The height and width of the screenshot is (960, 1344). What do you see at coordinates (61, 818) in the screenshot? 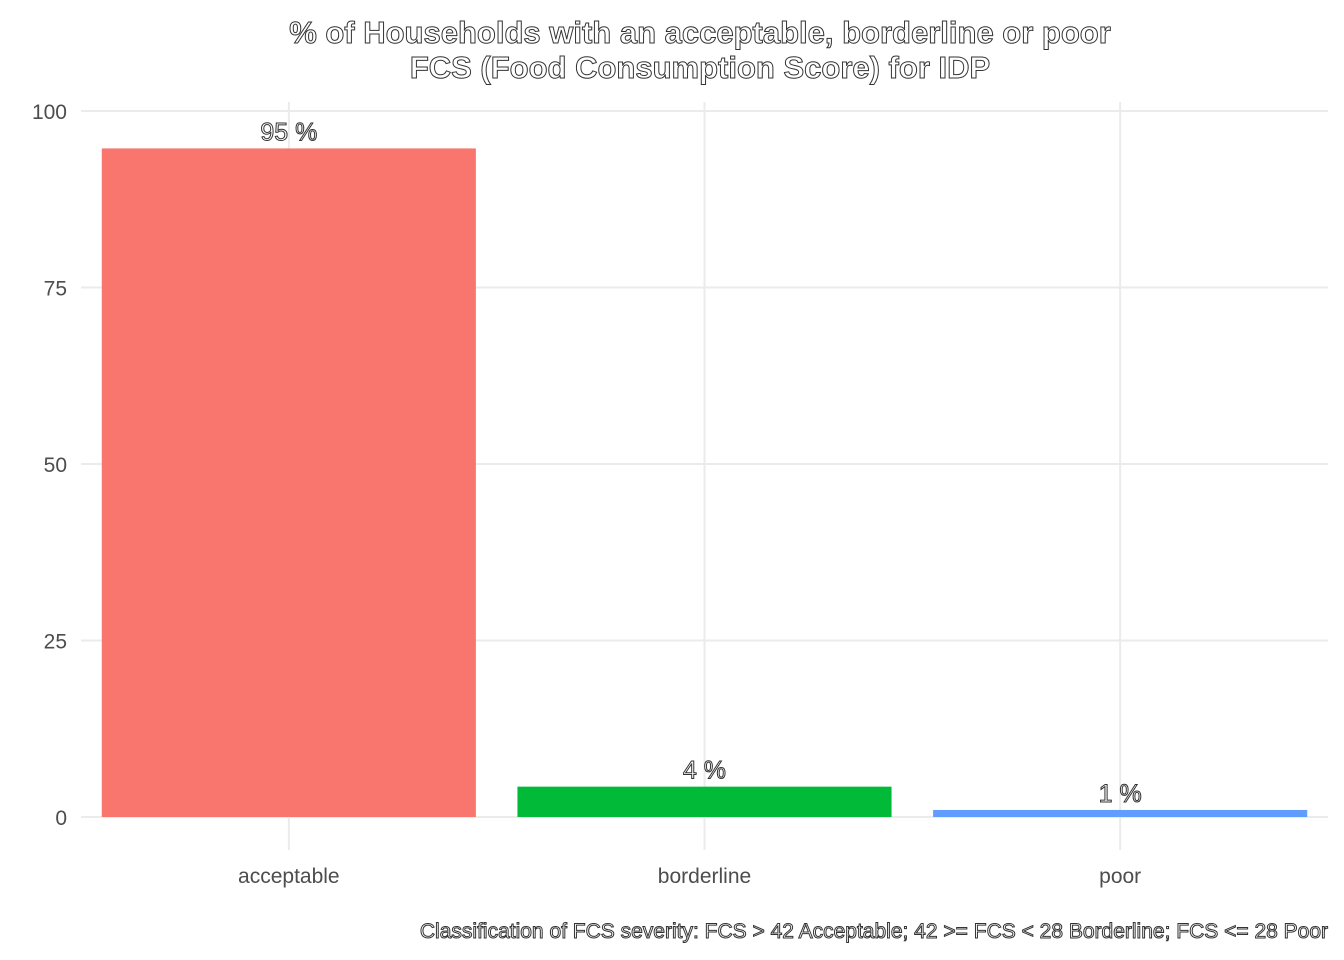
I see `y-tick-label: 0` at bounding box center [61, 818].